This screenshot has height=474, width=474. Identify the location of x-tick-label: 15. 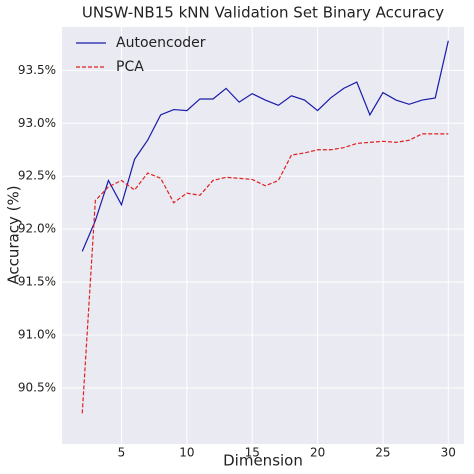
(252, 453).